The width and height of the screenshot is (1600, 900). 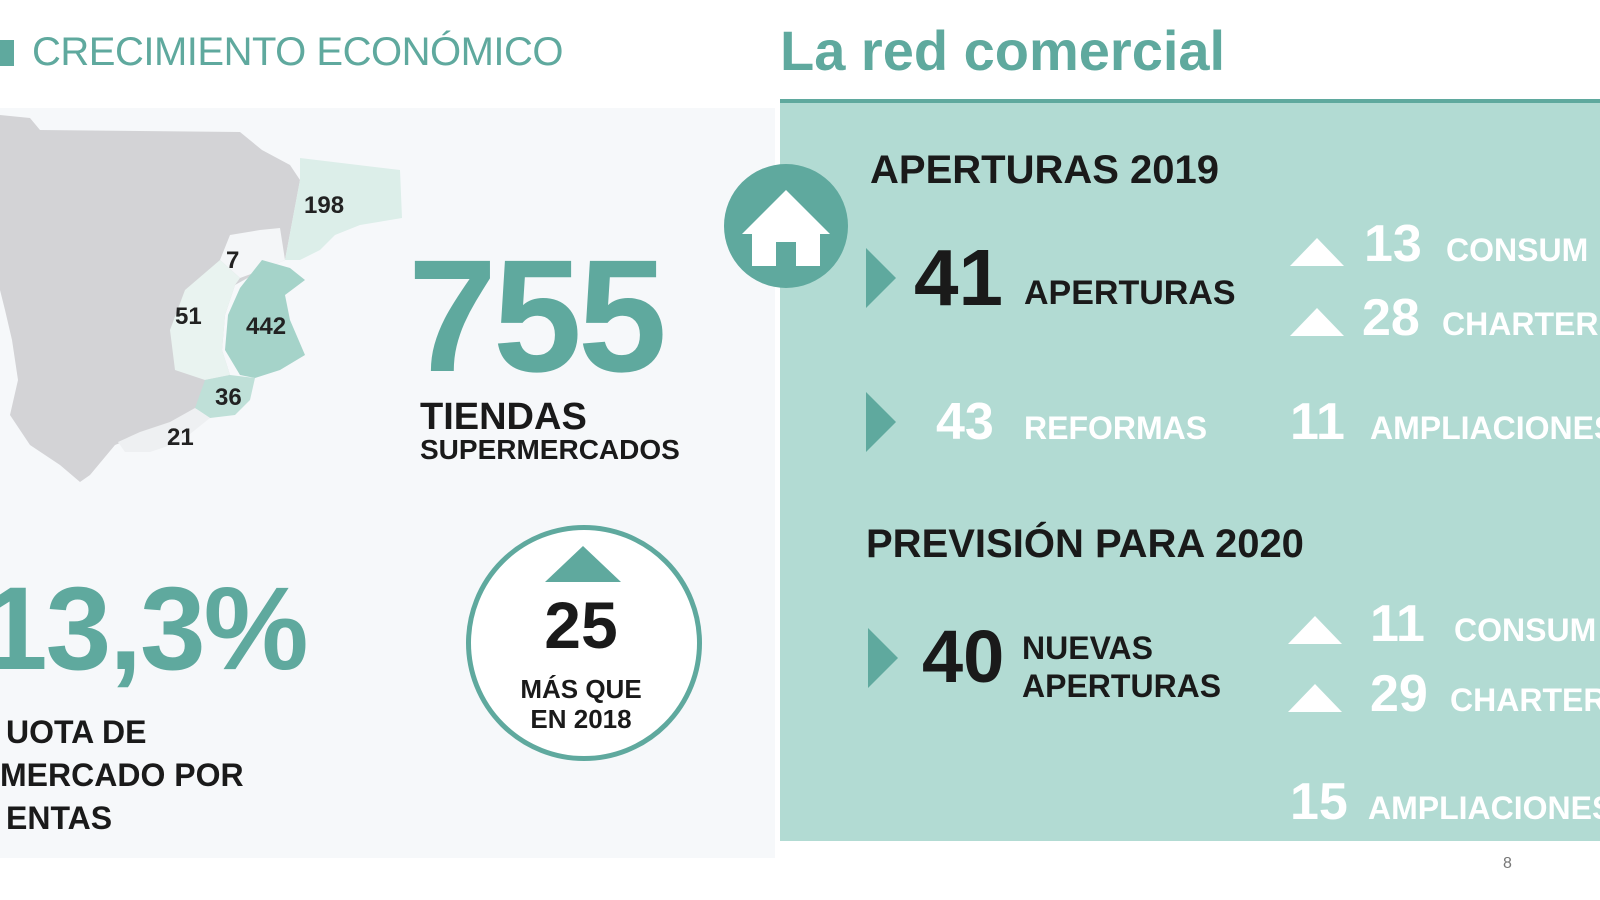 I want to click on forecast-consum-number: 11, so click(x=1397, y=624).